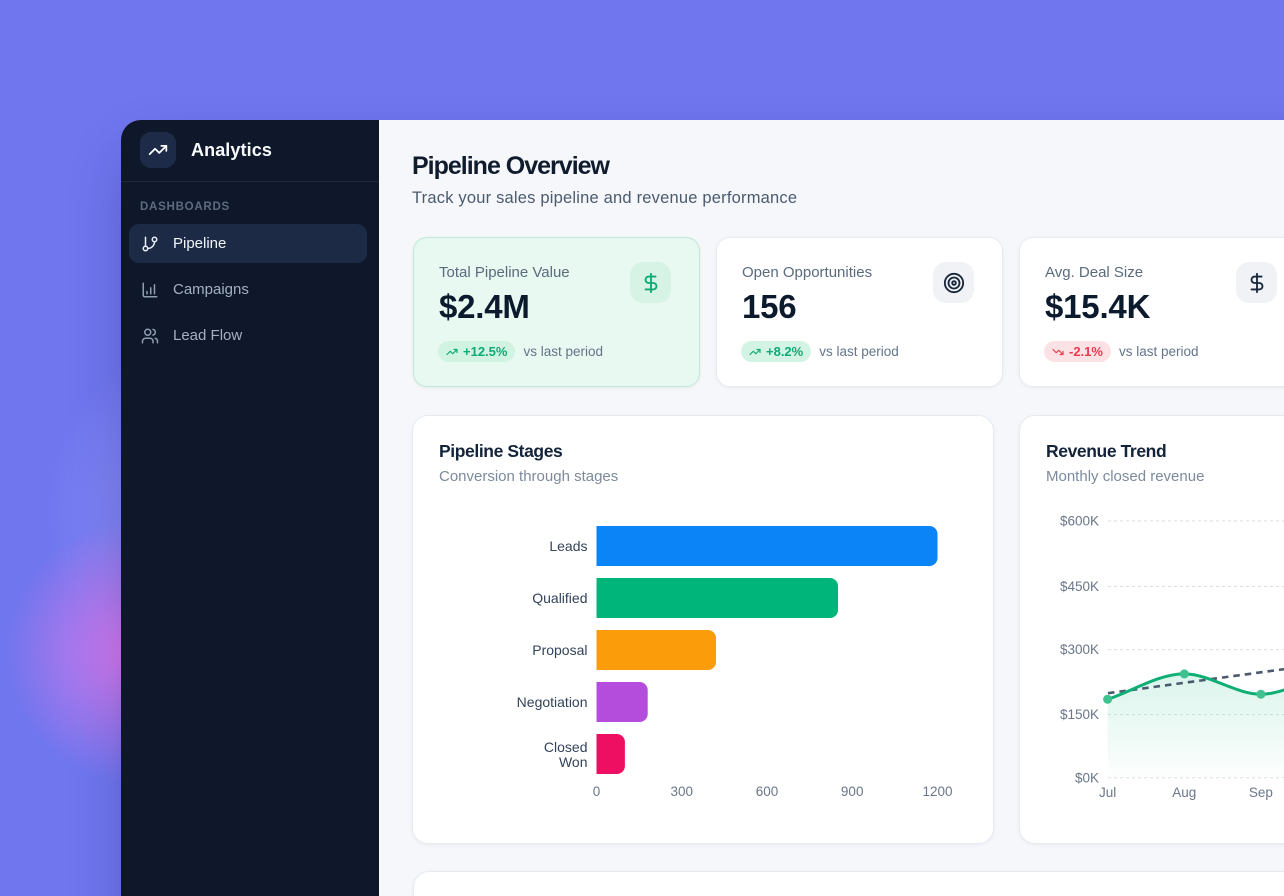  I want to click on svg-text: Leads, so click(568, 546).